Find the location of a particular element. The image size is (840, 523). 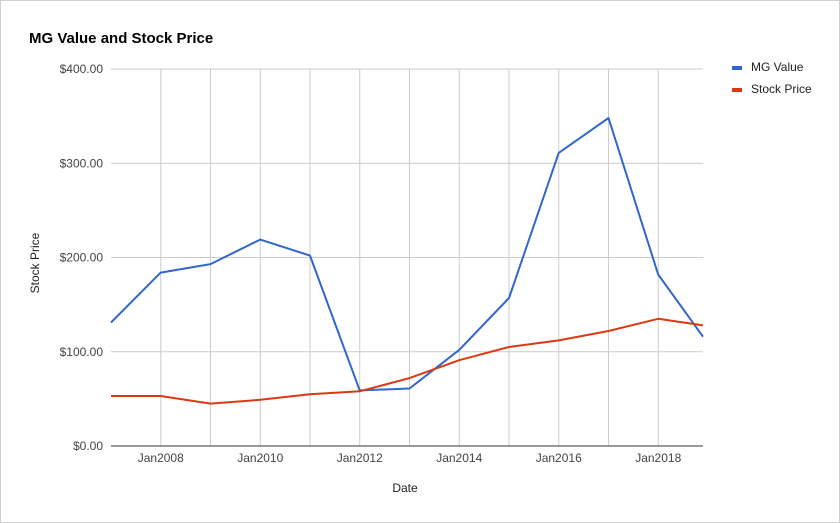

chart-title: MG Value and Stock Price is located at coordinates (121, 38).